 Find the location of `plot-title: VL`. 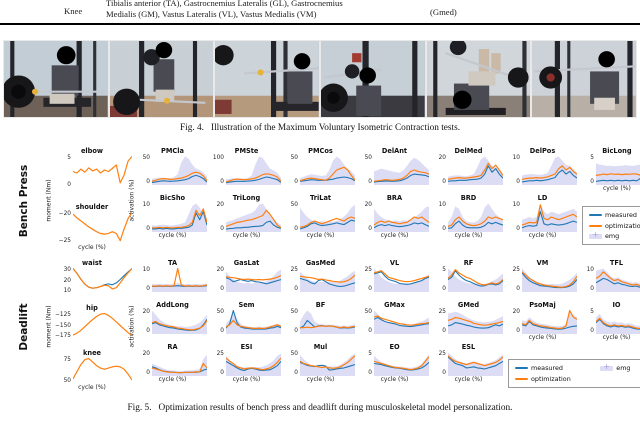

plot-title: VL is located at coordinates (394, 263).